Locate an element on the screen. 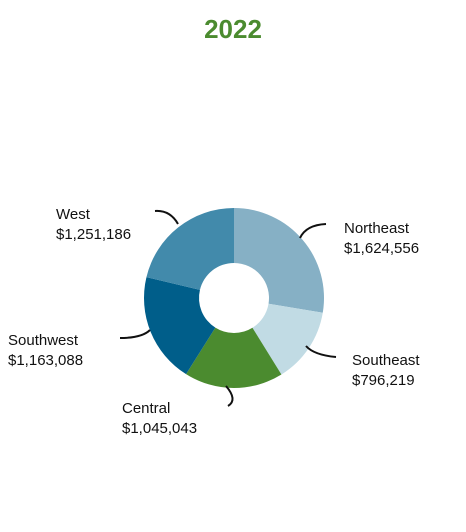 Image resolution: width=466 pixels, height=532 pixels. slices is located at coordinates (234, 298).